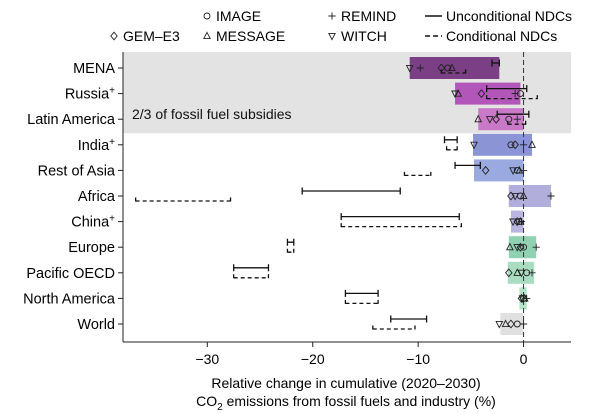 This screenshot has height=414, width=600. I want to click on marker-witch-africa, so click(515, 196).